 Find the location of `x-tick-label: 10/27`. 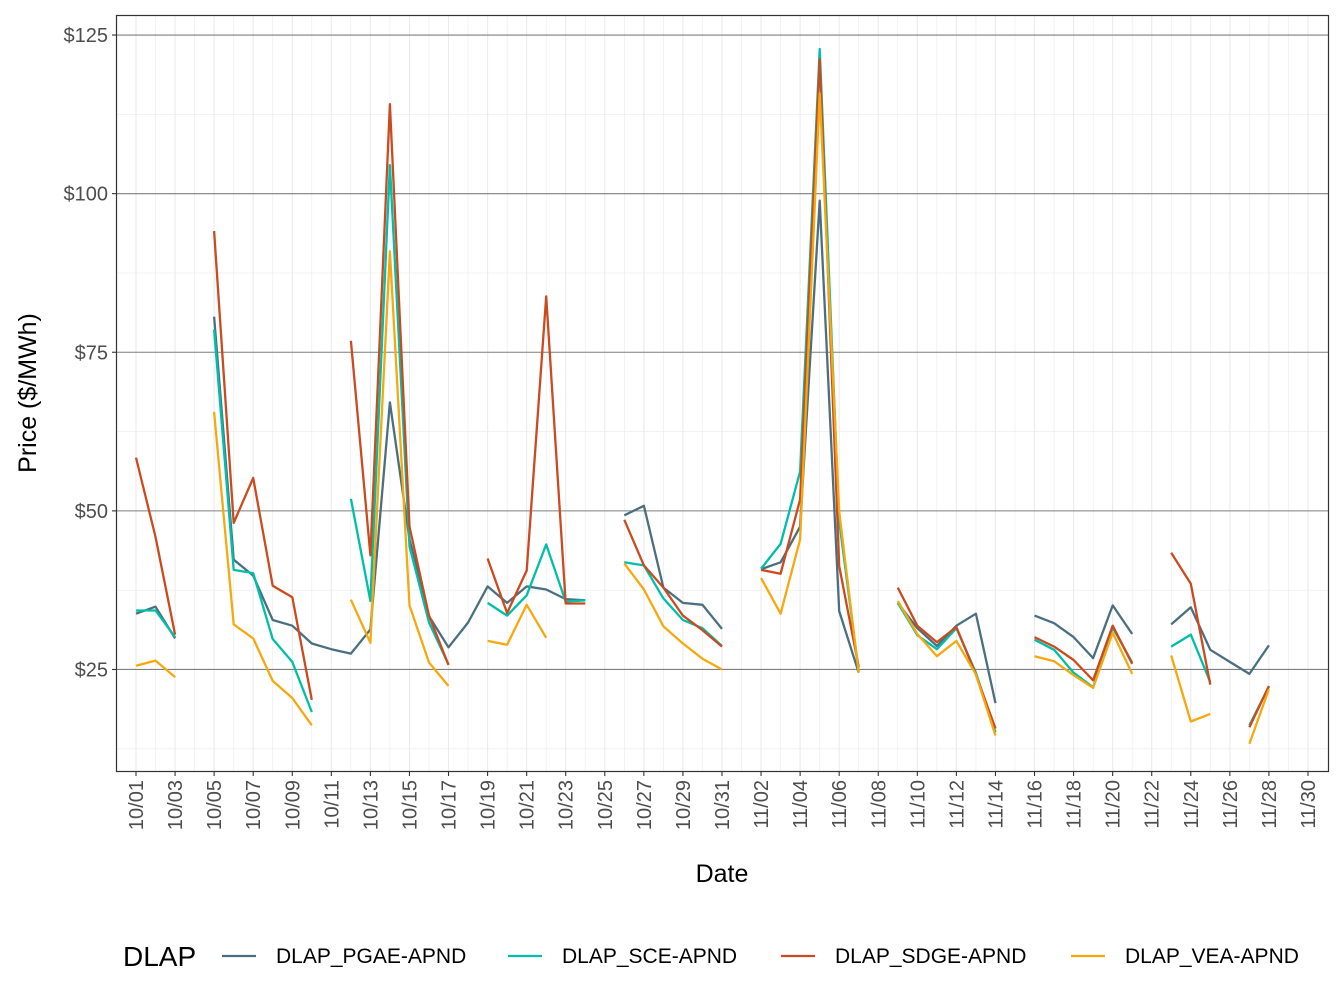

x-tick-label: 10/27 is located at coordinates (645, 805).